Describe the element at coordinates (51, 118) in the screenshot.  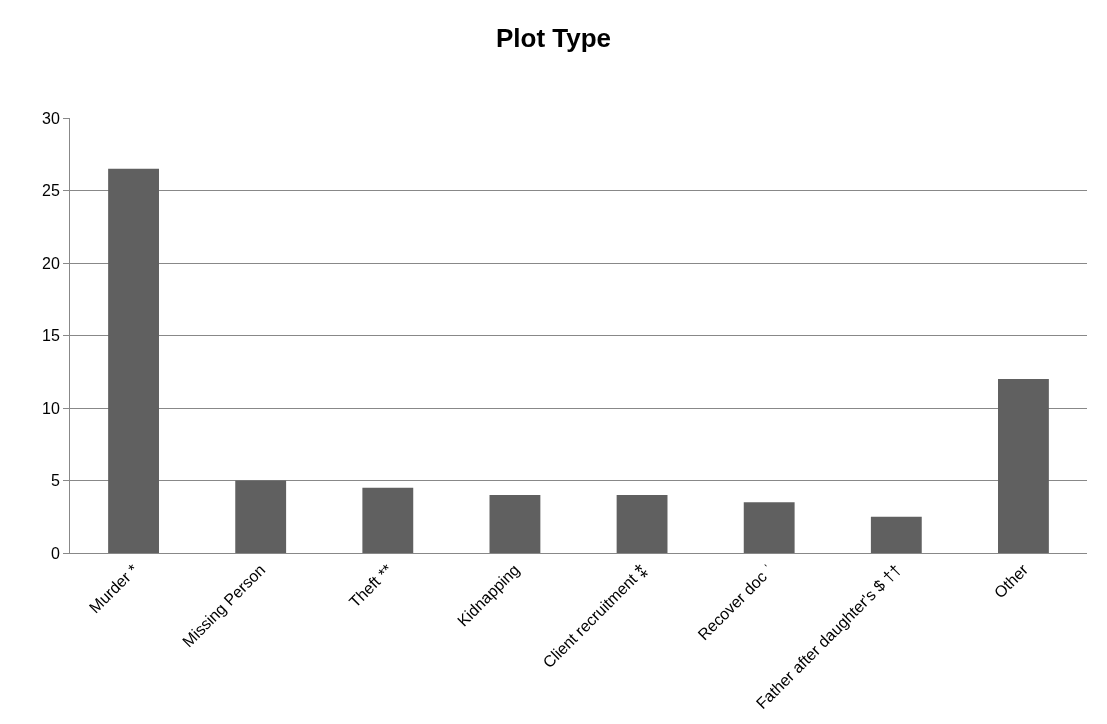
I see `y-tick-label: 30` at that location.